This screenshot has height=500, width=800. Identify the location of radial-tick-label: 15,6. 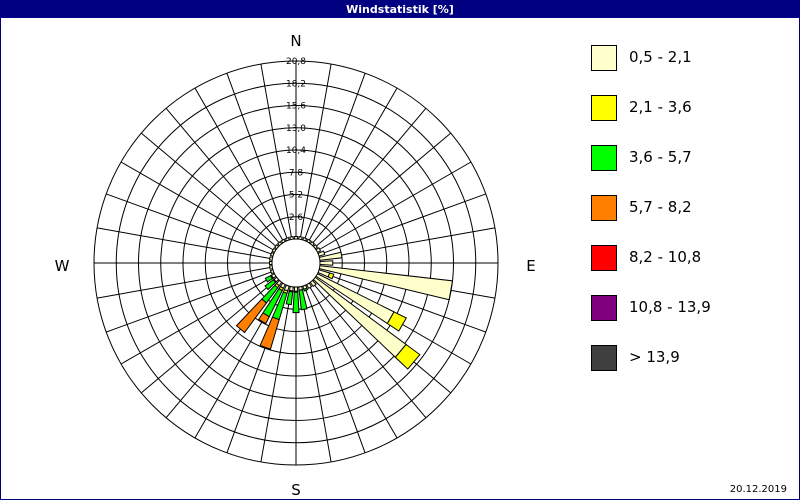
(296, 107).